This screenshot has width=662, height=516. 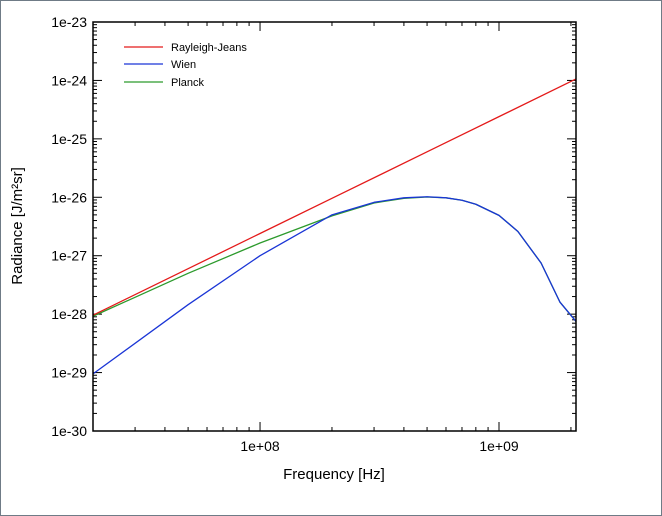 What do you see at coordinates (69, 22) in the screenshot?
I see `y-tick-label: 1e-23` at bounding box center [69, 22].